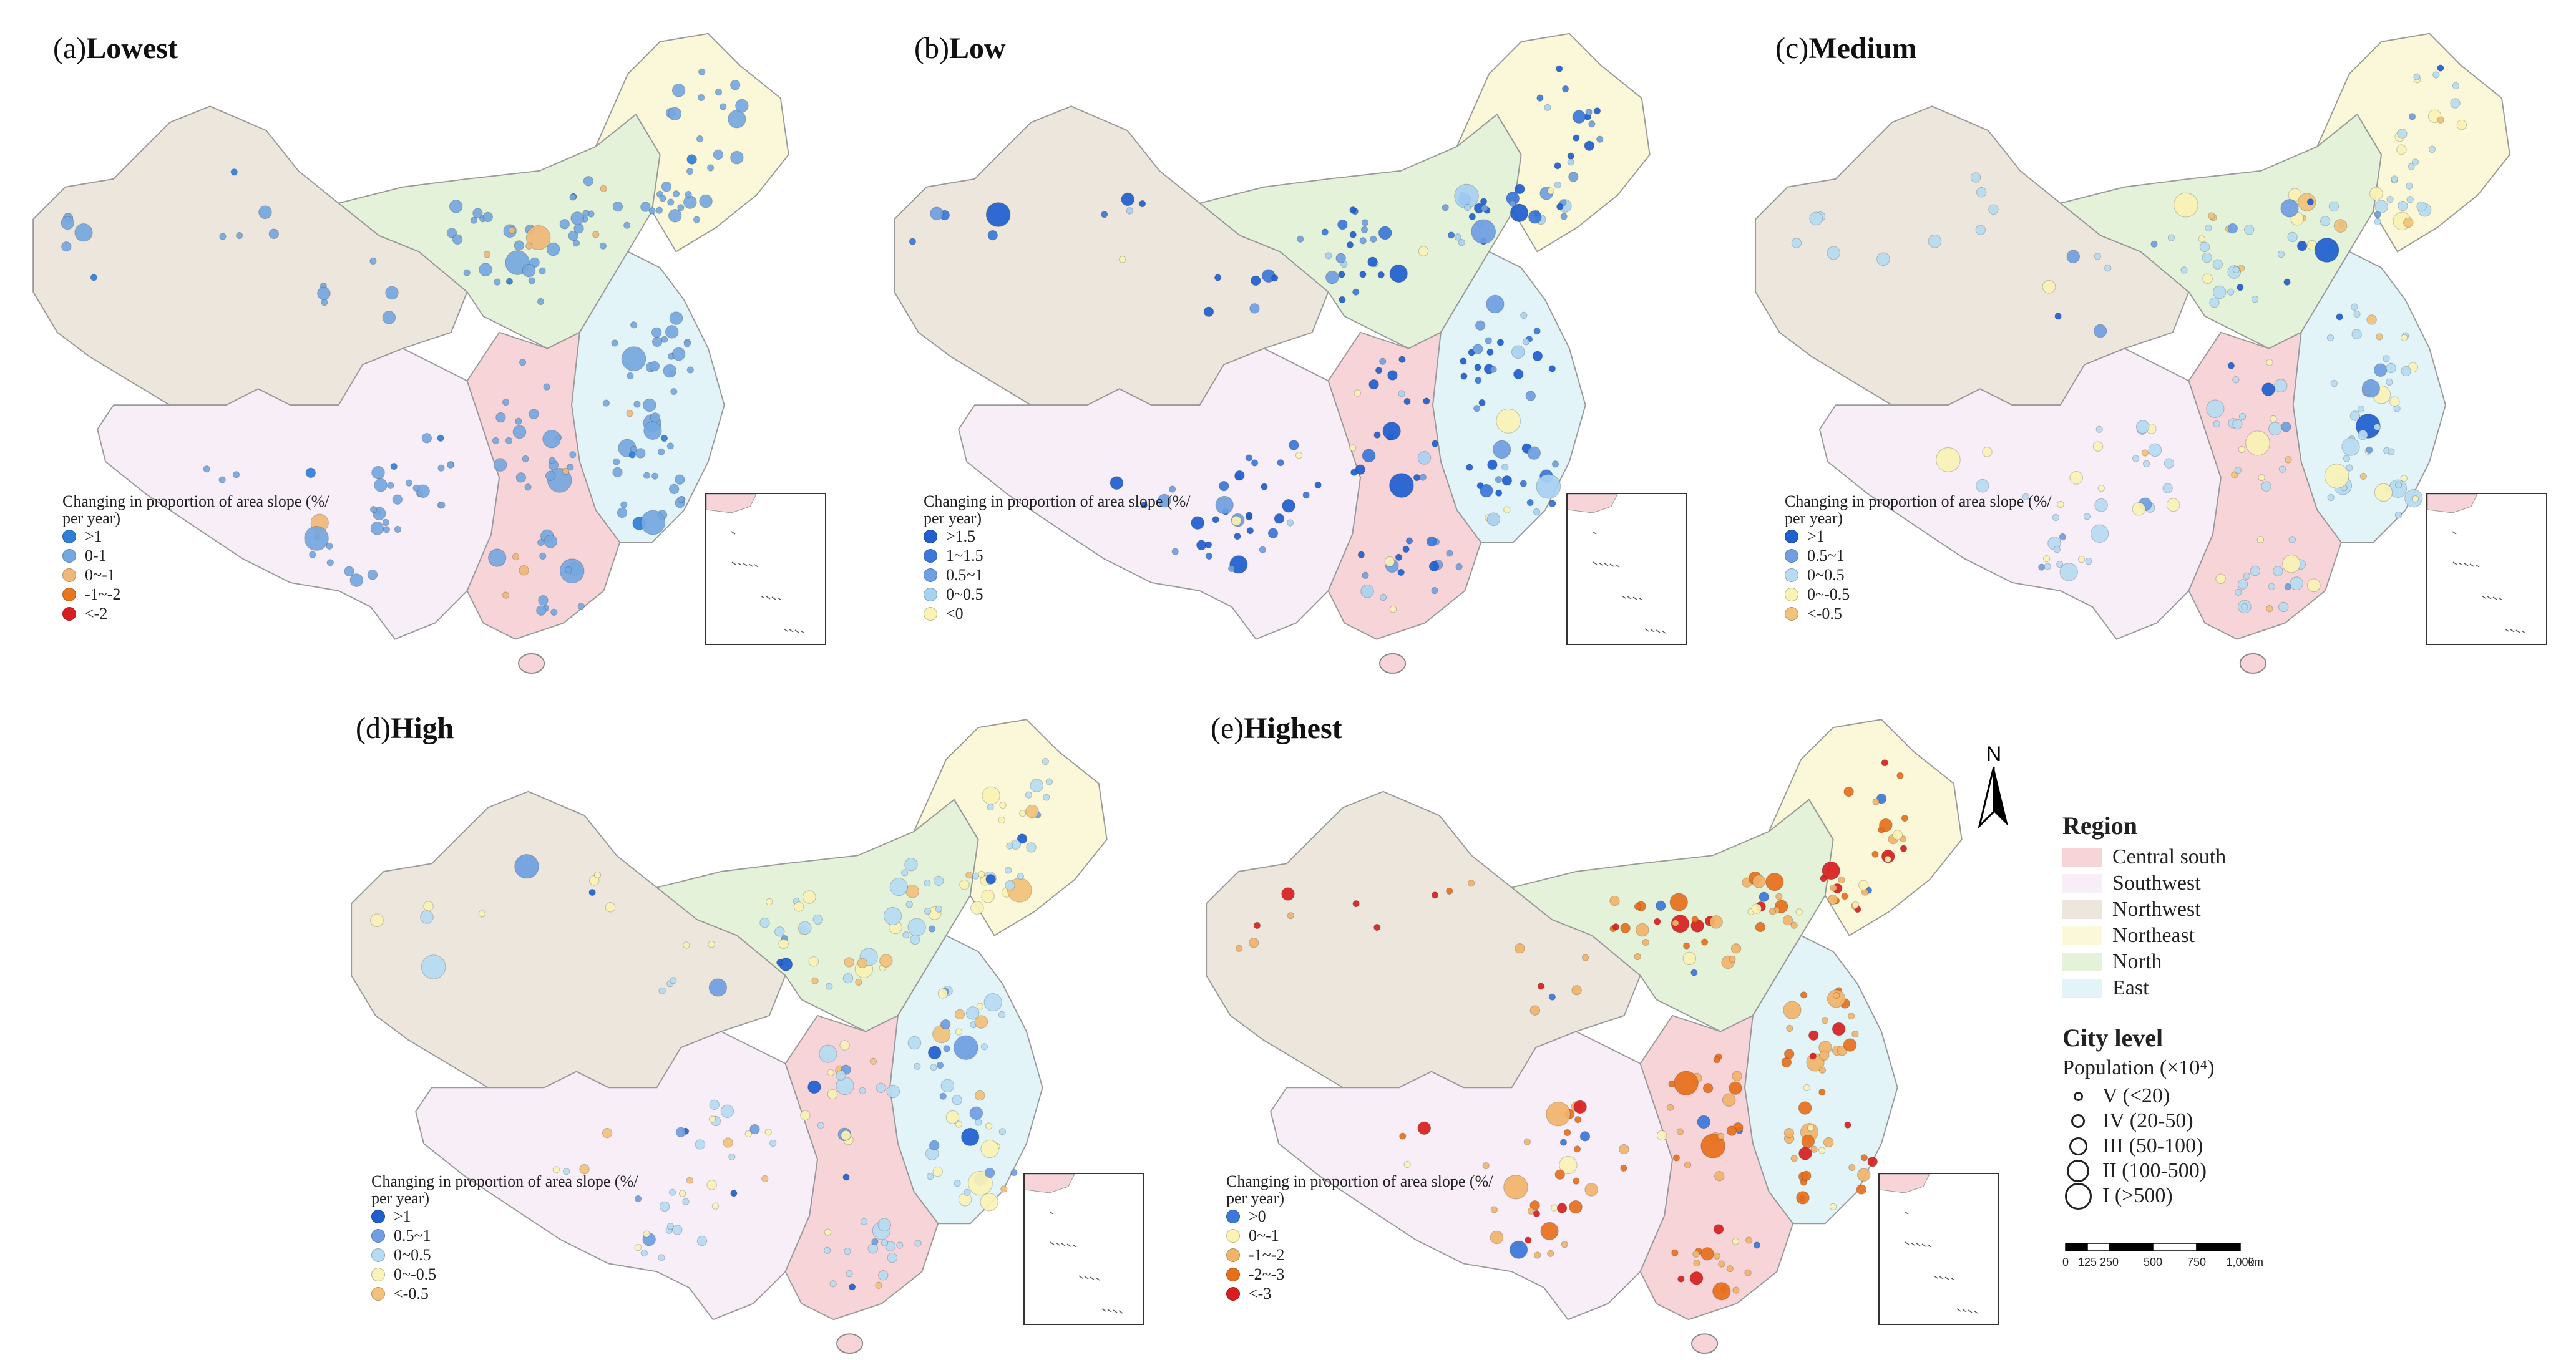 This screenshot has width=2576, height=1360. Describe the element at coordinates (2138, 1067) in the screenshot. I see `city-level-subtitle: Population (×10⁴)` at that location.